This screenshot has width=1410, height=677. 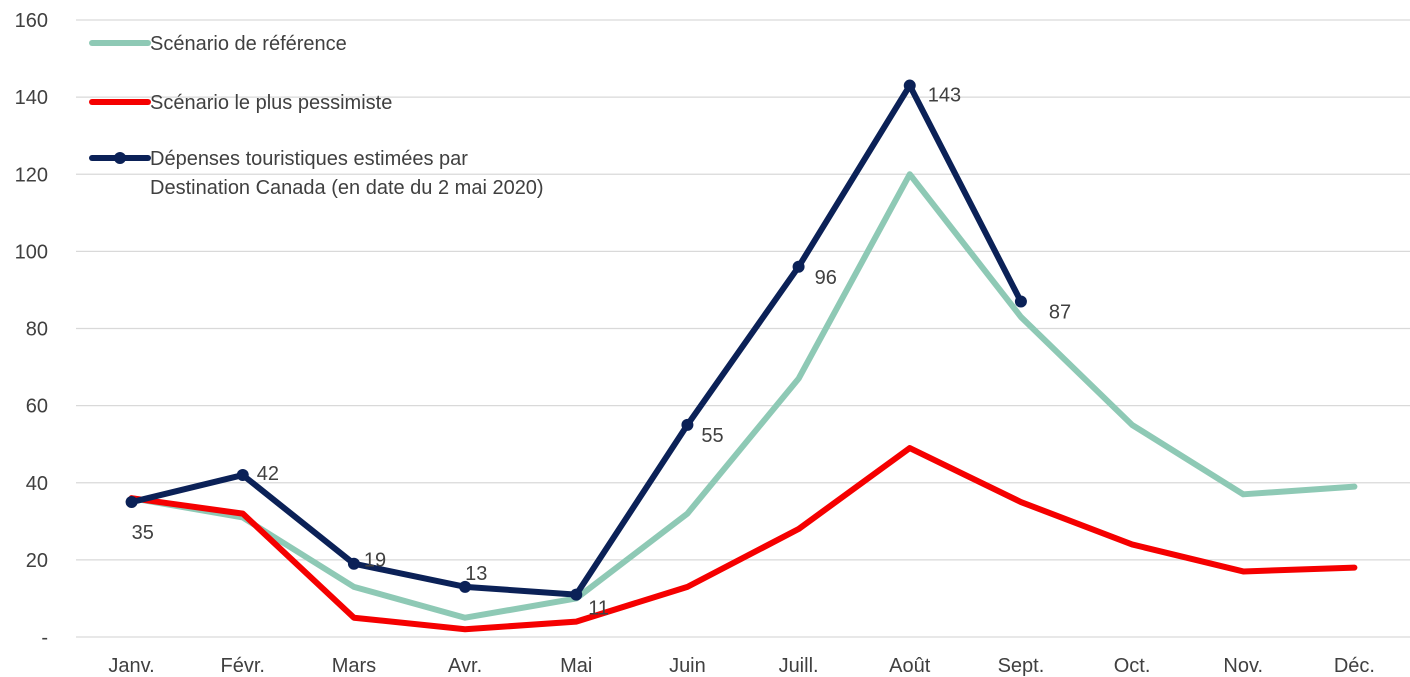 I want to click on y-tick-label: 20, so click(x=37, y=561).